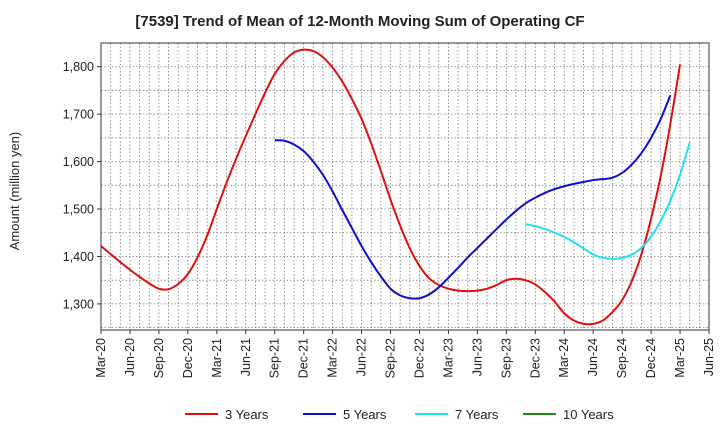 Image resolution: width=720 pixels, height=440 pixels. Describe the element at coordinates (593, 357) in the screenshot. I see `x-tick-label: Jun-24` at that location.